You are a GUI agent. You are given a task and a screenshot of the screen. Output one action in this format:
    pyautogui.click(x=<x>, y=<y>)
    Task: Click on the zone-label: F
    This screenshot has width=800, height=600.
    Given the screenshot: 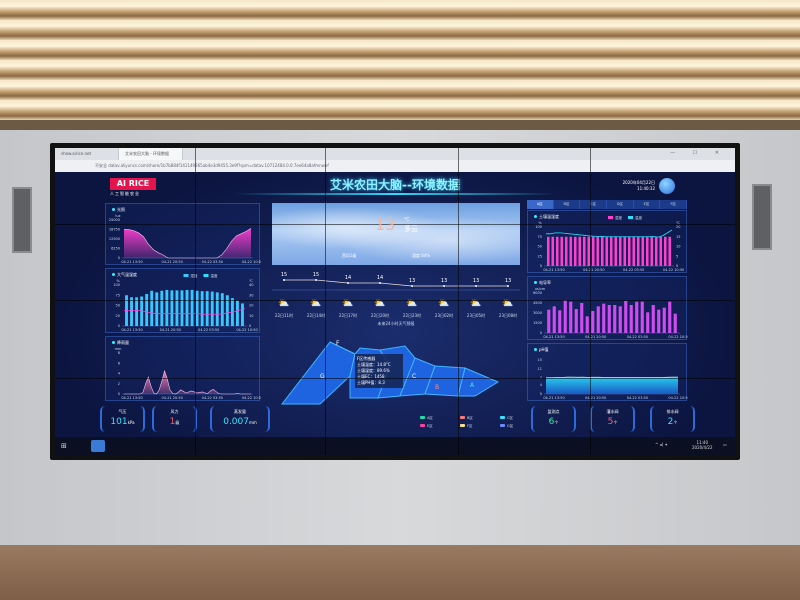 What is the action you would take?
    pyautogui.click(x=338, y=343)
    